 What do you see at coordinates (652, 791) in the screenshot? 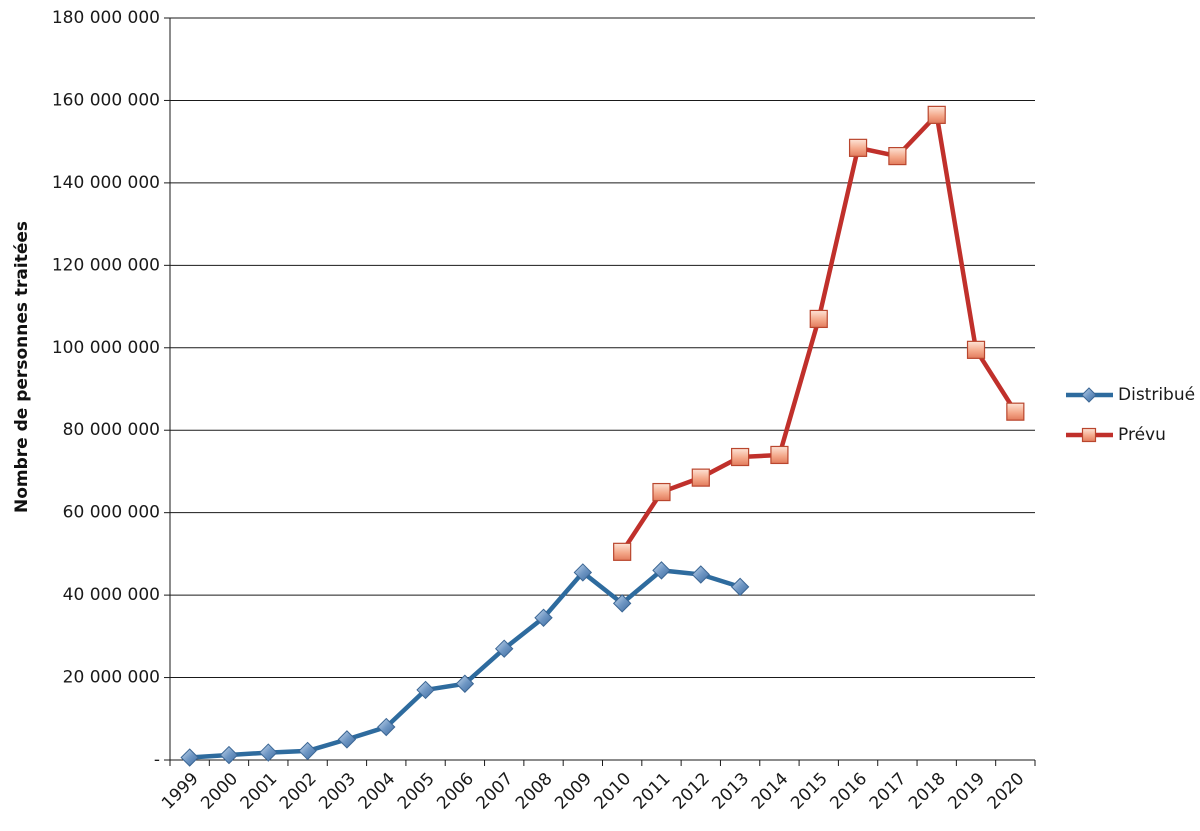
I see `x-tick-label: 2011` at bounding box center [652, 791].